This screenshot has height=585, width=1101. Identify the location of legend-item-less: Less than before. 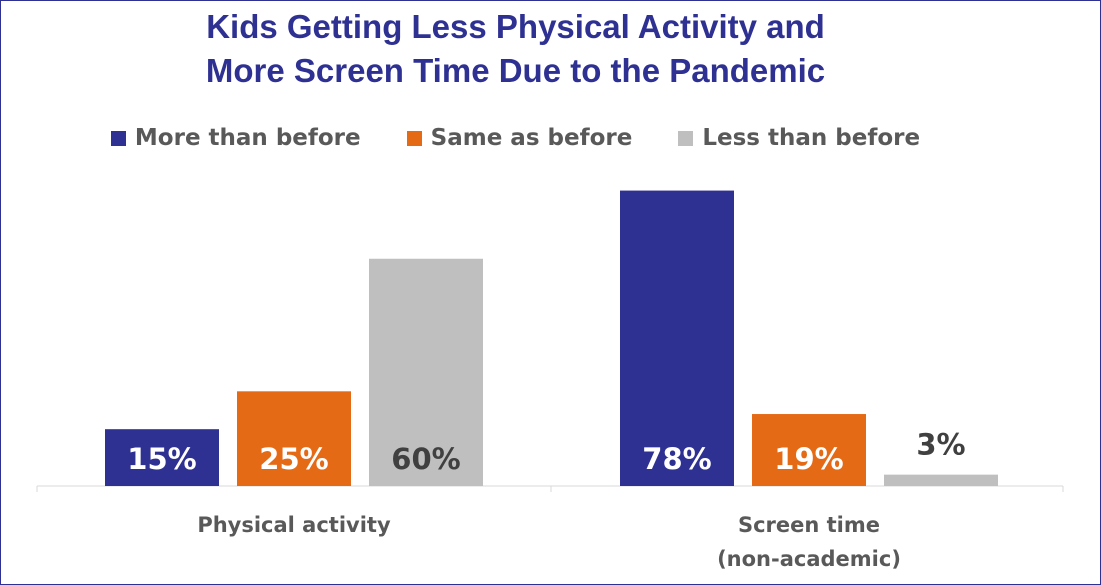
(799, 138).